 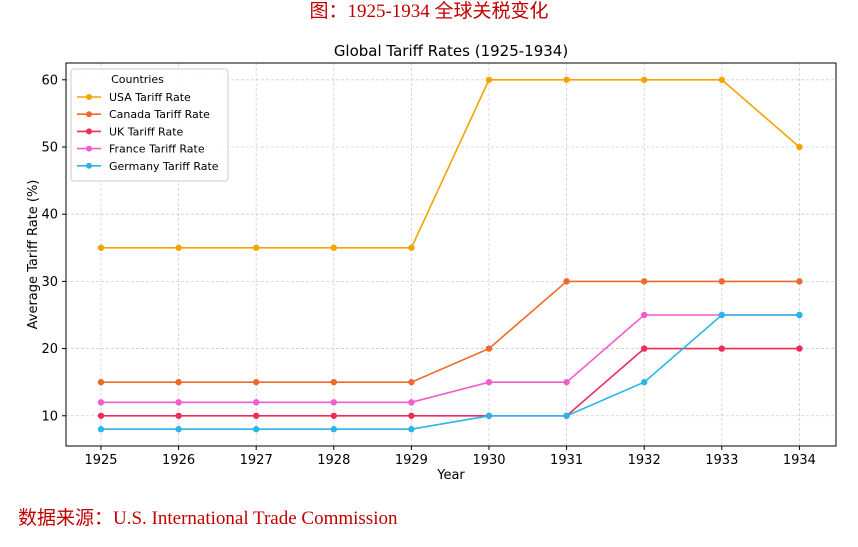 What do you see at coordinates (49, 147) in the screenshot?
I see `y-tick-label: 50` at bounding box center [49, 147].